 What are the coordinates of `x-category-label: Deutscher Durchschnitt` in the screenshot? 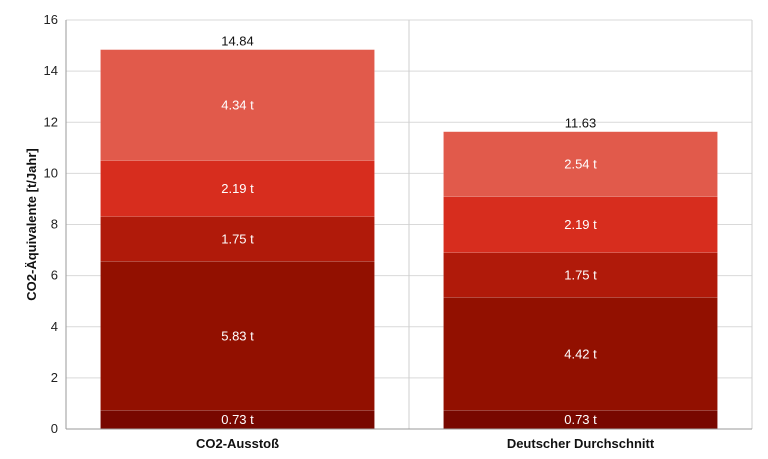 It's located at (581, 443).